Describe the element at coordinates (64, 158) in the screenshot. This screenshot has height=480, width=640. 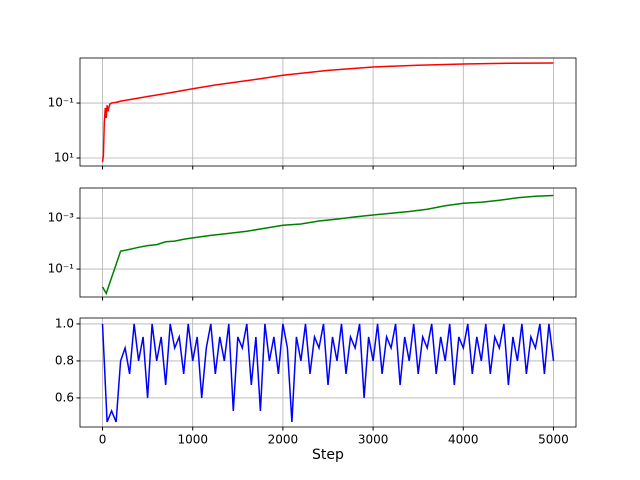
I see `y-tick-label: 10¹` at that location.